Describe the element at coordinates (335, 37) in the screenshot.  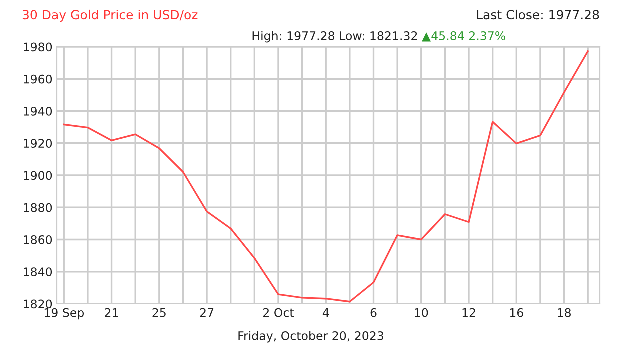
I see `text: High: 1977.28 Low: 1821.32` at that location.